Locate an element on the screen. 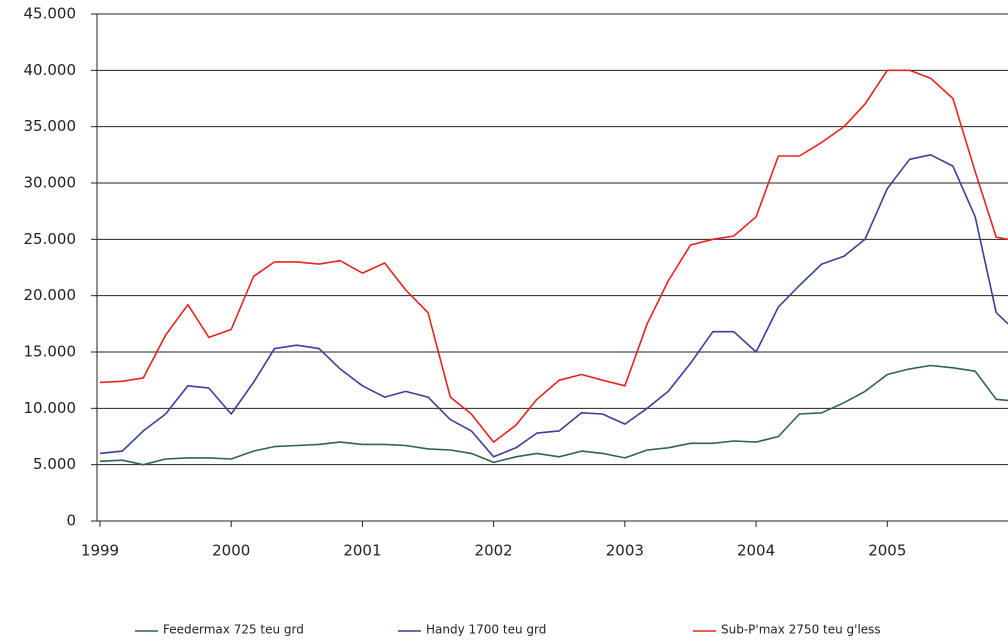 This screenshot has height=644, width=1008. x-tick-label: 2000 is located at coordinates (231, 551).